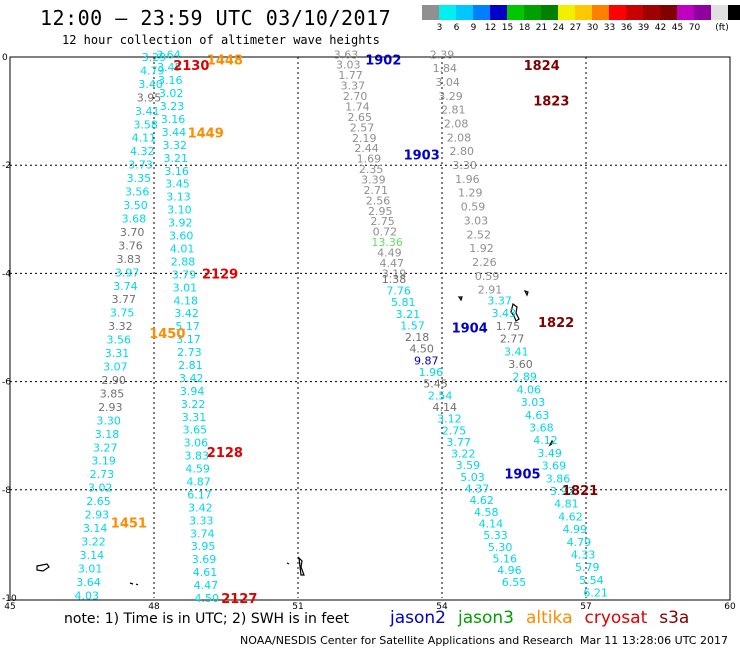  I want to click on wave-height-value: 2.81, so click(190, 365).